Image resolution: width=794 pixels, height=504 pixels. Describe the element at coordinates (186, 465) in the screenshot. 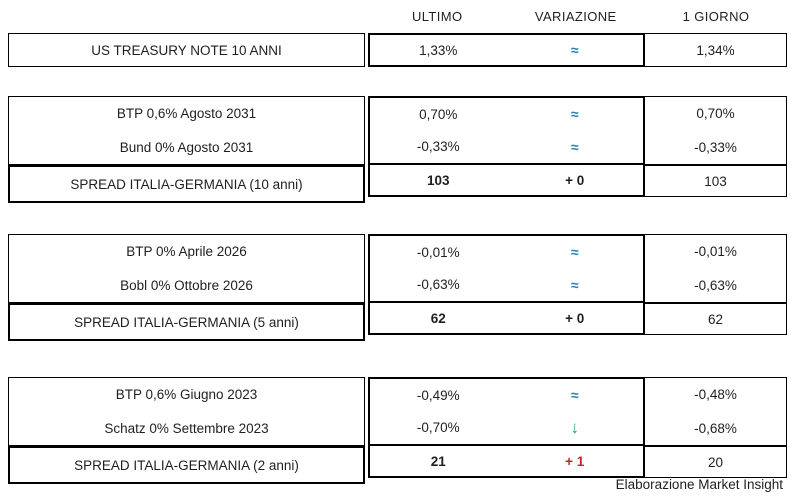

I see `spread-2-anni-label: SPREAD ITALIA-GERMANIA (2 anni)` at that location.